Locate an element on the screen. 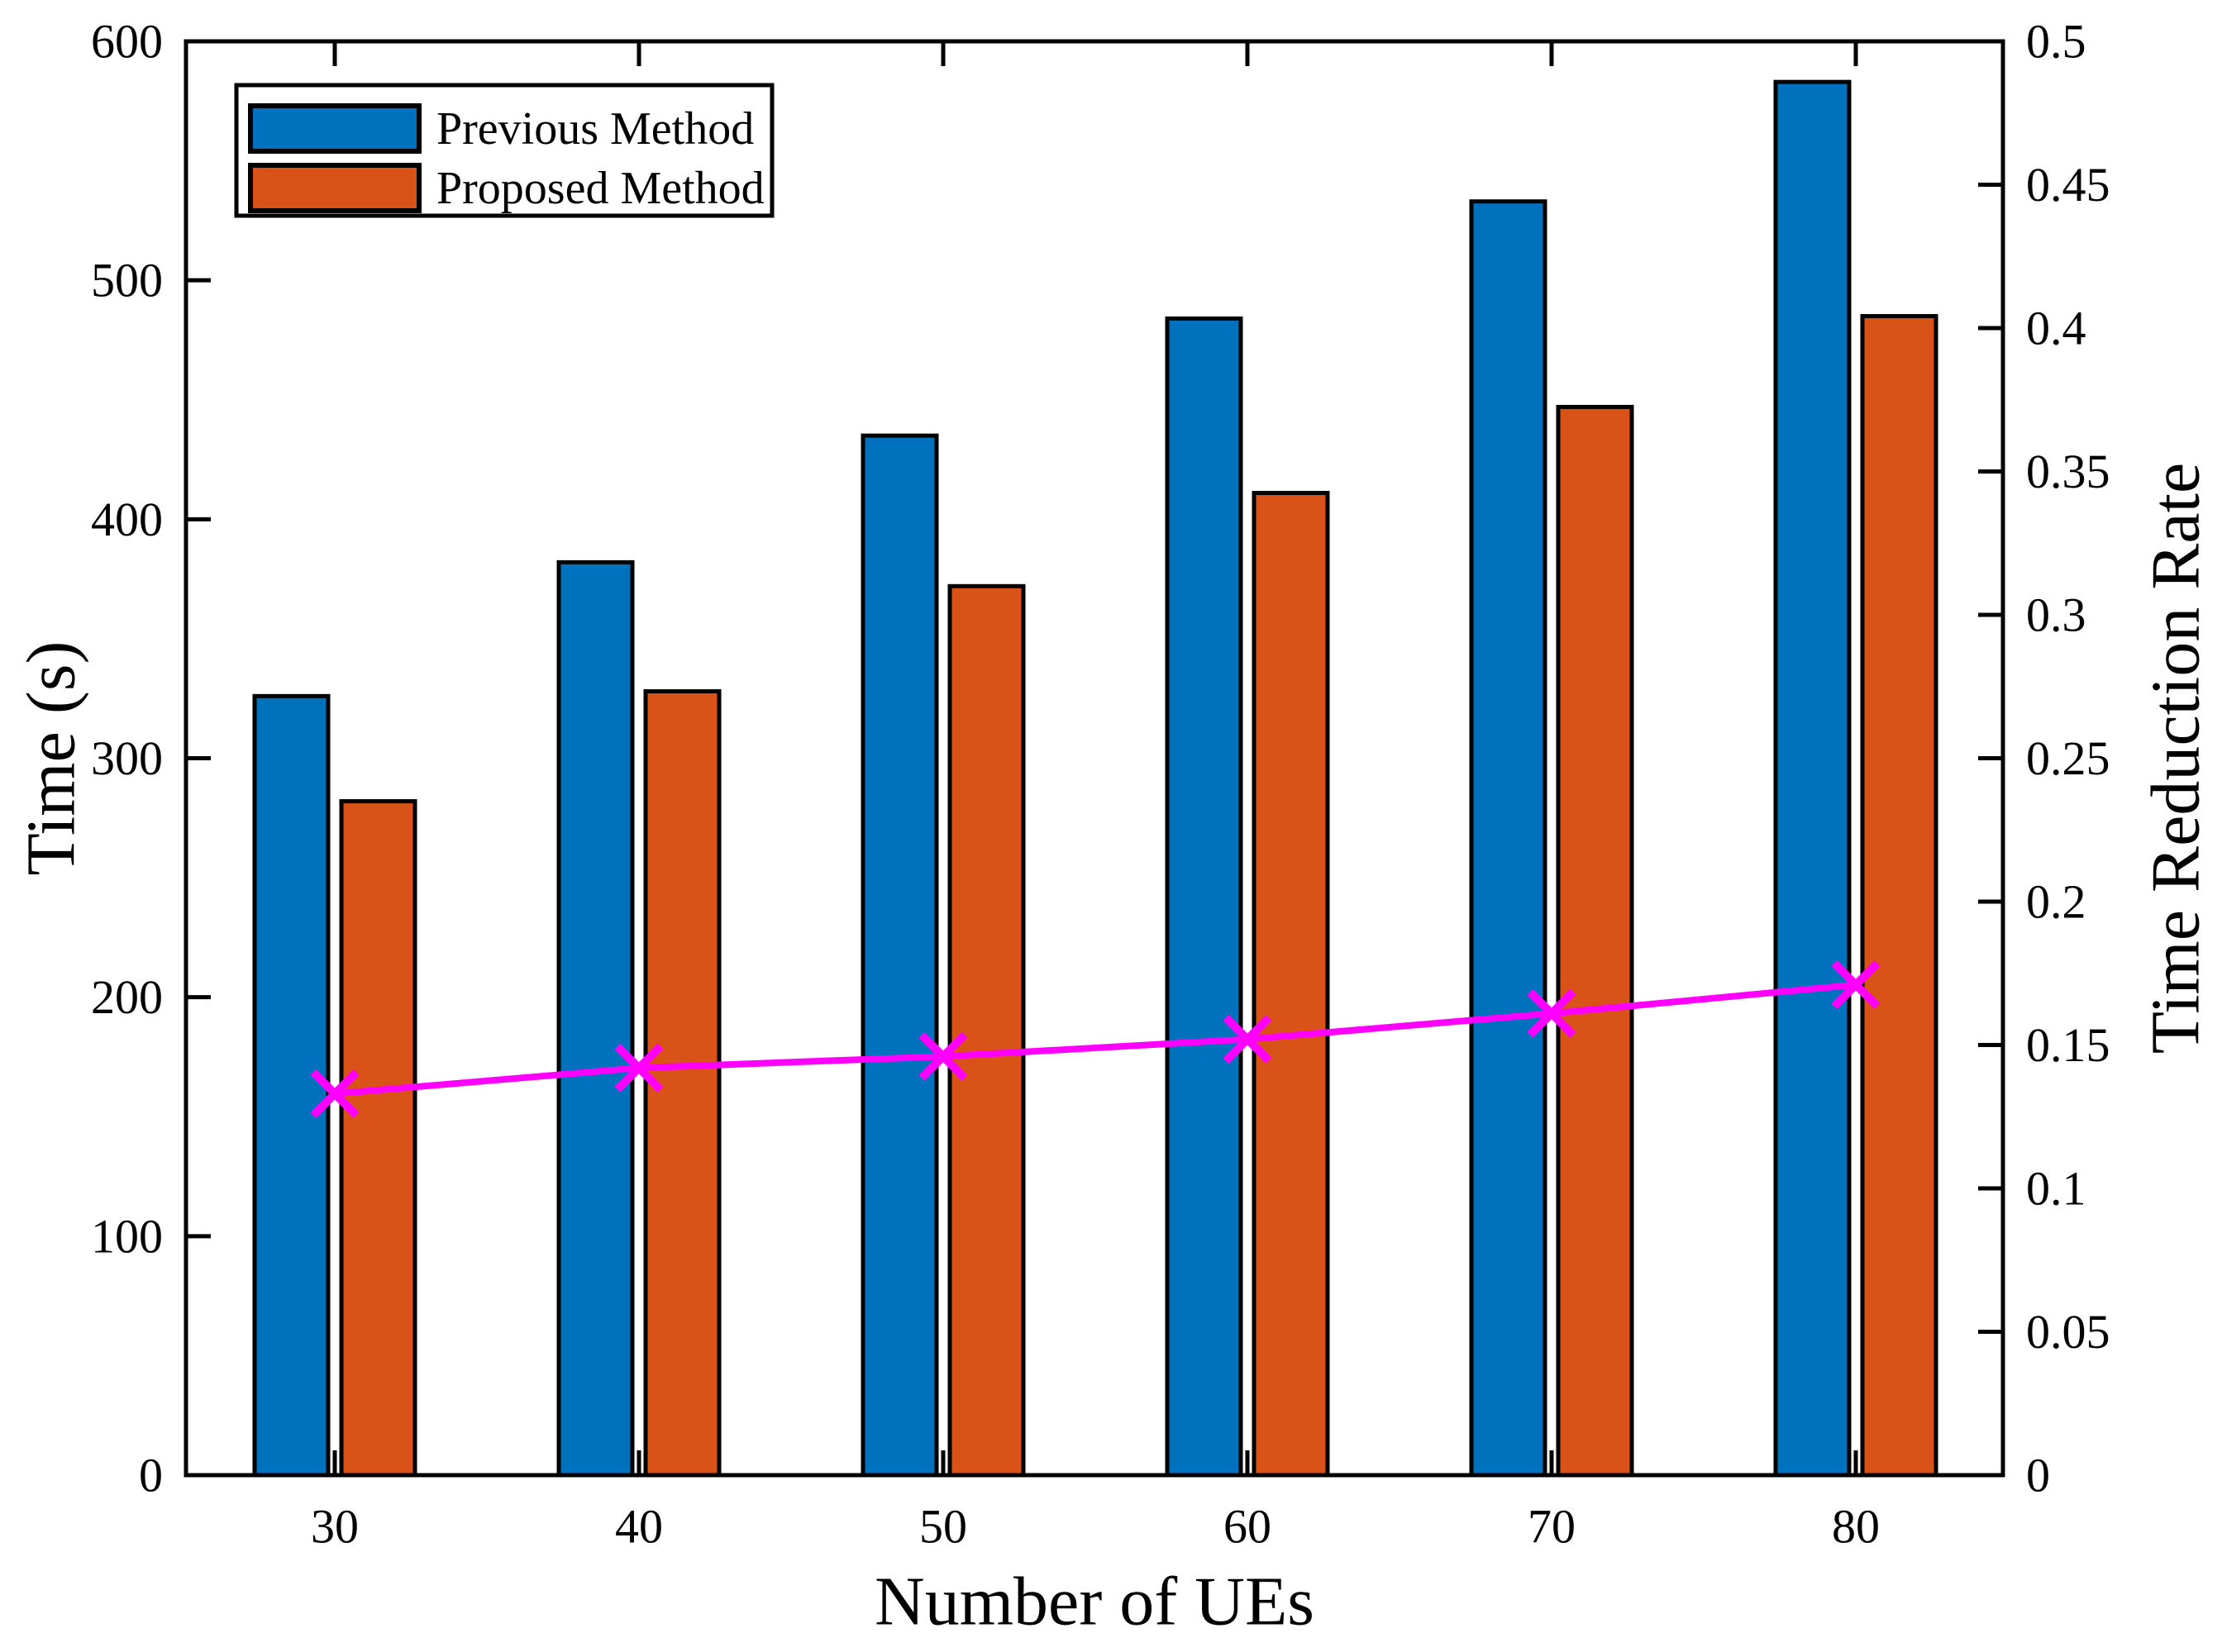 This screenshot has height=1652, width=2222. legend-label-2: Proposed Method is located at coordinates (600, 188).